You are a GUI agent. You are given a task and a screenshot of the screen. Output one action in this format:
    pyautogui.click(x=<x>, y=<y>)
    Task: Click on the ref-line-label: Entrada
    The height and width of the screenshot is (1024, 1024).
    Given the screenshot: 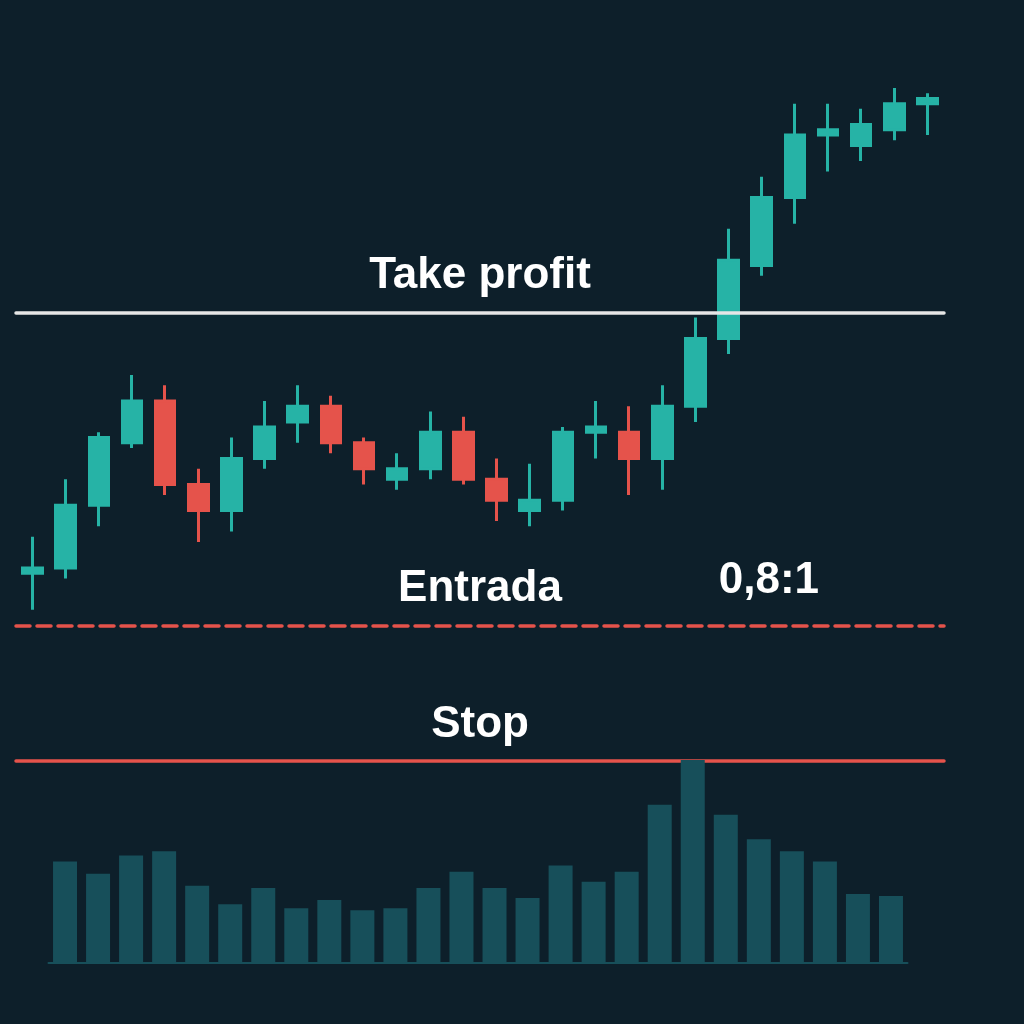 What is the action you would take?
    pyautogui.click(x=480, y=585)
    